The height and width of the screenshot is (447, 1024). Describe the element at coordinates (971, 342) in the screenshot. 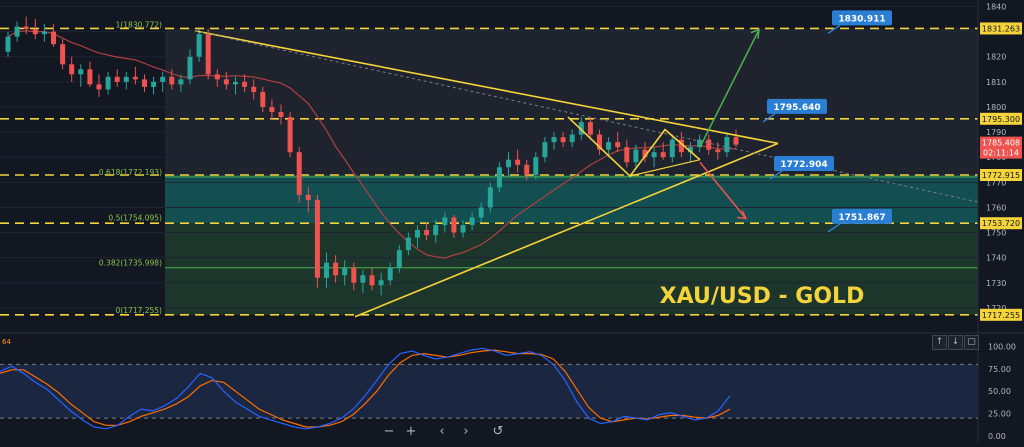

I see `pane-maximize-button: ▢` at that location.